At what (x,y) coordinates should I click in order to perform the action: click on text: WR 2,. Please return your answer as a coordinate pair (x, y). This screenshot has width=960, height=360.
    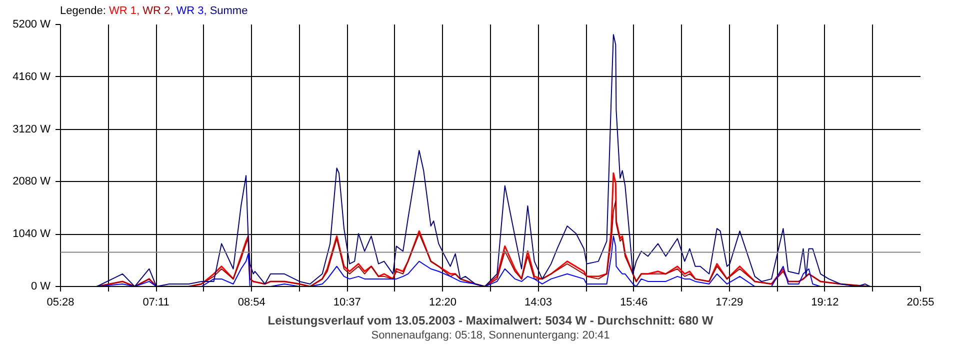
    Looking at the image, I should click on (158, 11).